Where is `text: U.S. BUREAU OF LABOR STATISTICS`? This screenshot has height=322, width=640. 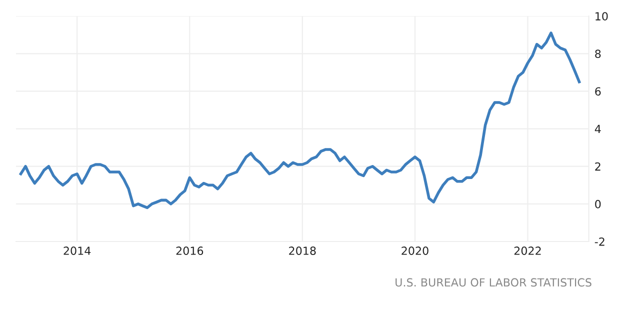
text: U.S. BUREAU OF LABOR STATISTICS is located at coordinates (494, 282).